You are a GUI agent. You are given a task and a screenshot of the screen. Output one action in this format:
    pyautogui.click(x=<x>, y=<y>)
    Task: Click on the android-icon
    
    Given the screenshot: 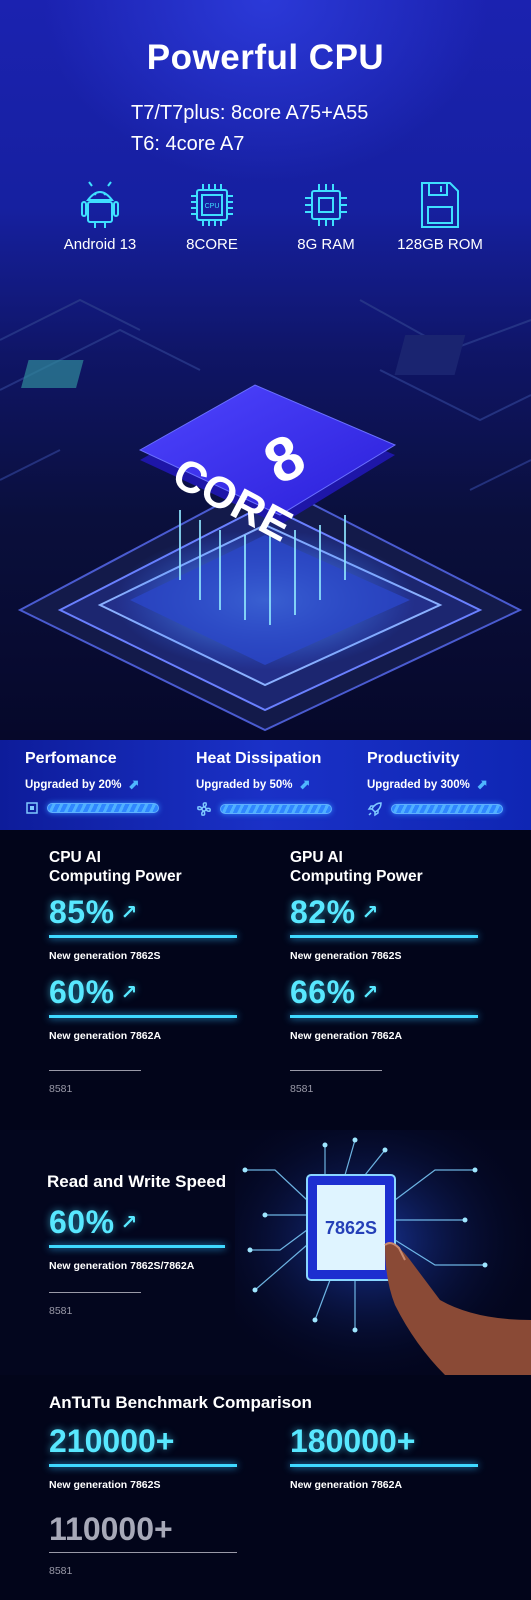 What is the action you would take?
    pyautogui.click(x=100, y=204)
    